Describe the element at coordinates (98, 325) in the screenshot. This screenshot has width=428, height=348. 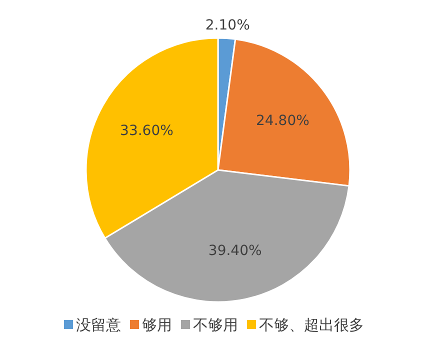
I see `legend-label: 没留意` at that location.